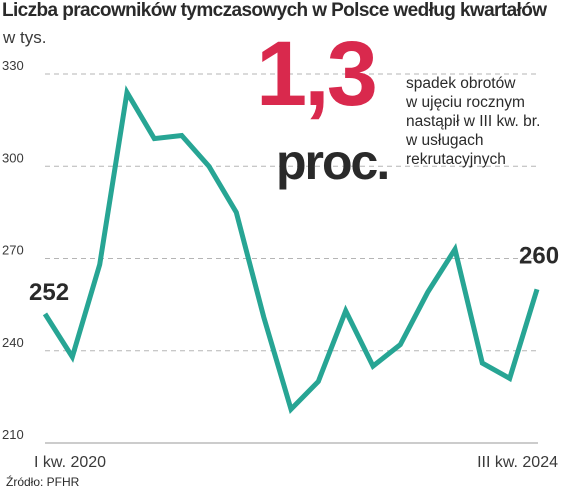  What do you see at coordinates (294, 274) in the screenshot?
I see `data-labels: 252 260` at bounding box center [294, 274].